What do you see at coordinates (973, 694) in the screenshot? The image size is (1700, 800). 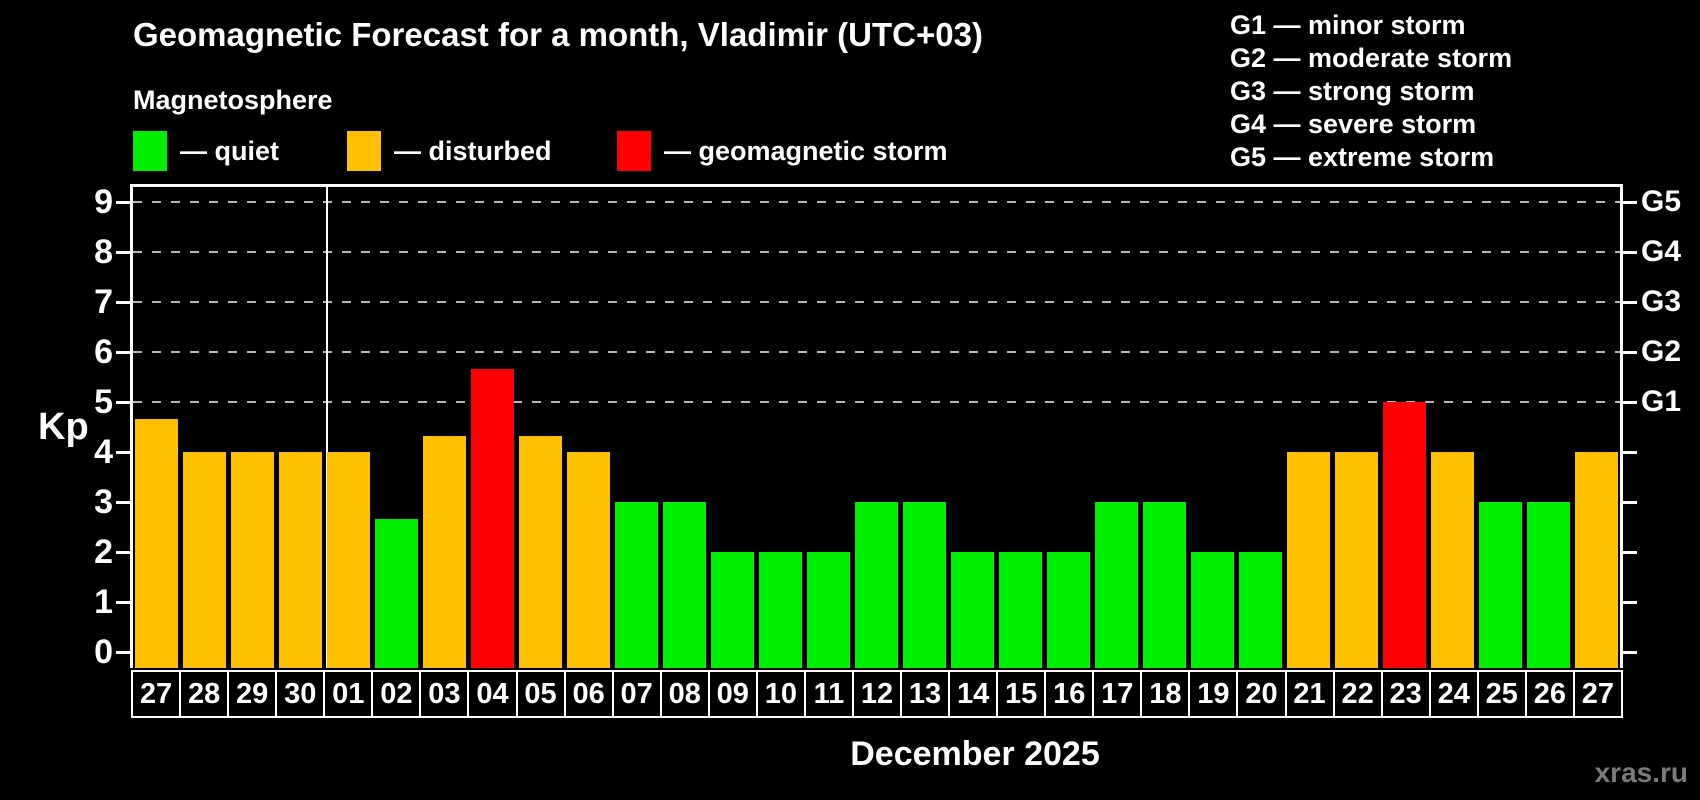 I see `date-cell: 14` at bounding box center [973, 694].